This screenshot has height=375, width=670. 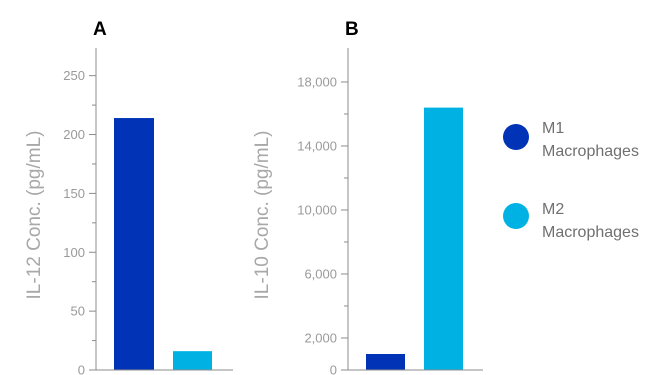 I want to click on panel-a-tick-label: 200, so click(x=74, y=134).